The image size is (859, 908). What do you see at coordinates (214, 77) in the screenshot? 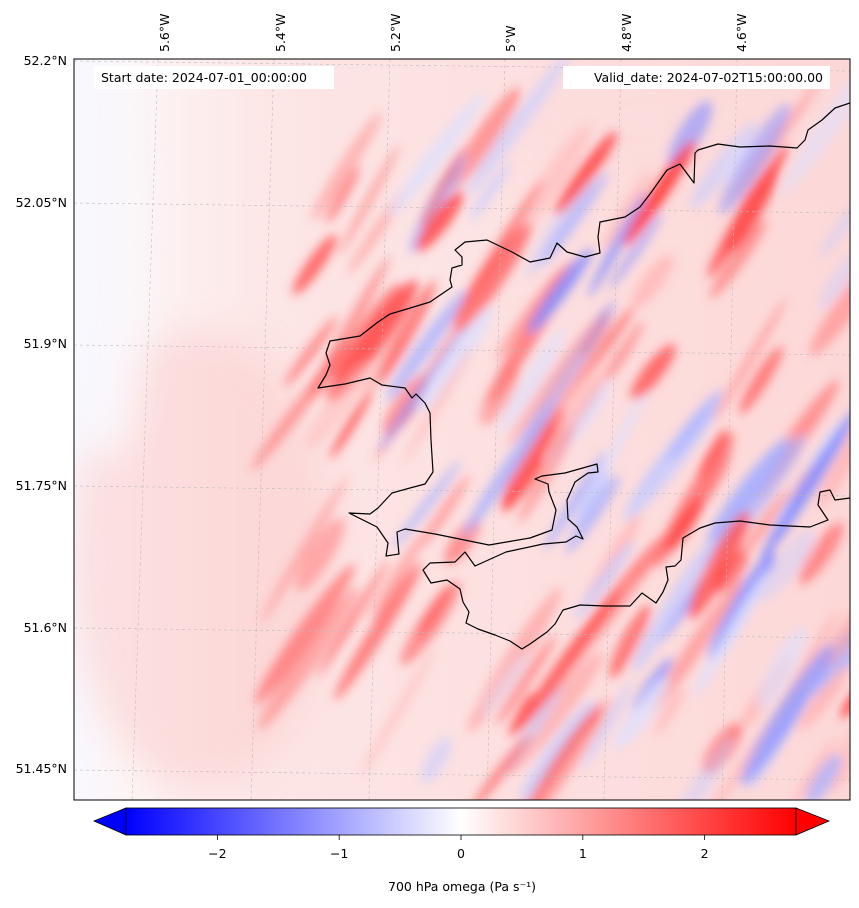
I see `start-date-annotation: Start date: 2024-07-01_00:00:00` at bounding box center [214, 77].